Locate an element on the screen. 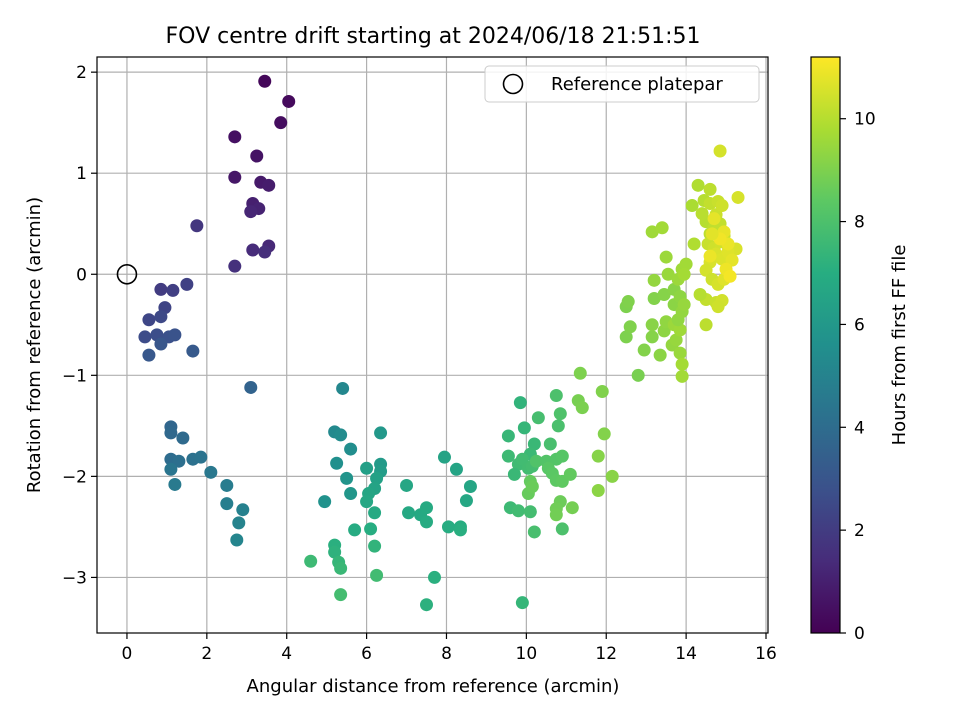 The image size is (960, 724). legend-label-reference: Reference platepar is located at coordinates (637, 84).